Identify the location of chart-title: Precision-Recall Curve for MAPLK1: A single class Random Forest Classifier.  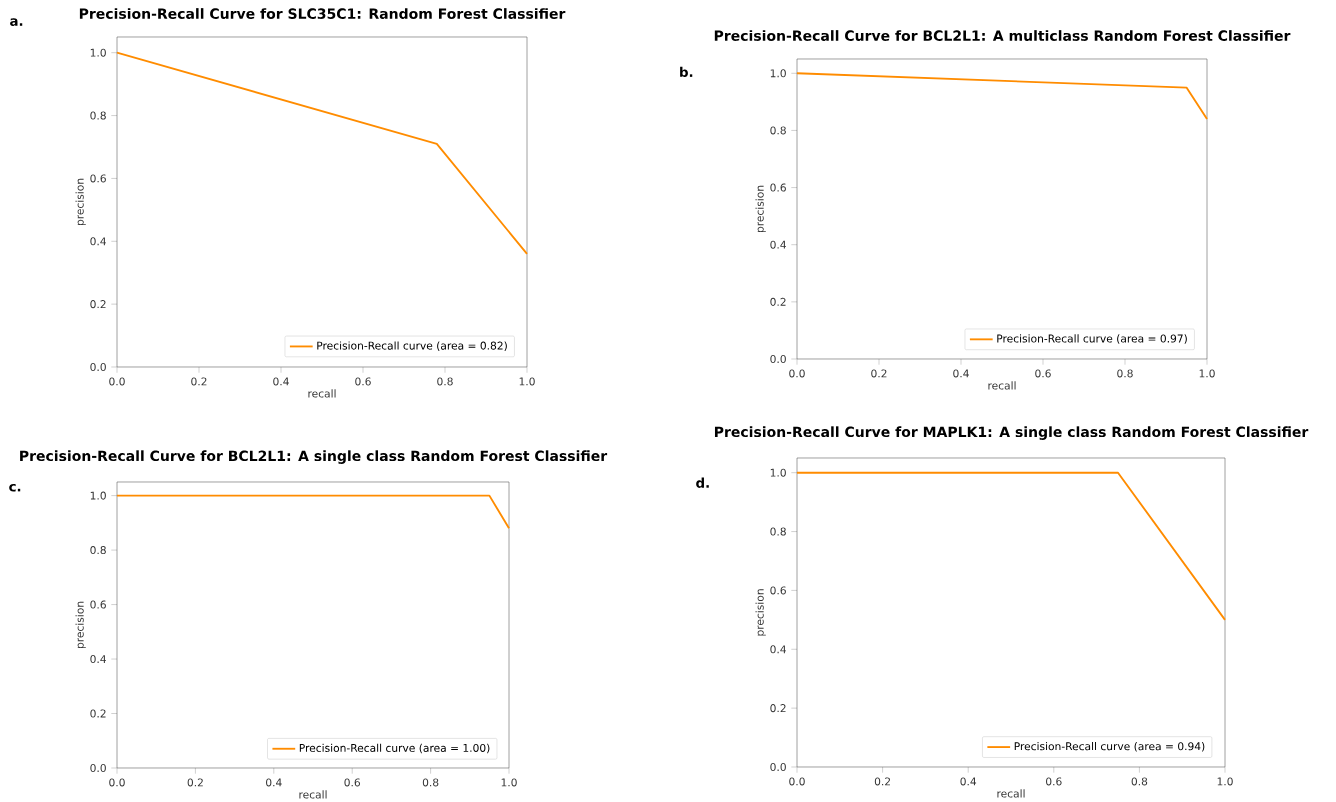
(1011, 433).